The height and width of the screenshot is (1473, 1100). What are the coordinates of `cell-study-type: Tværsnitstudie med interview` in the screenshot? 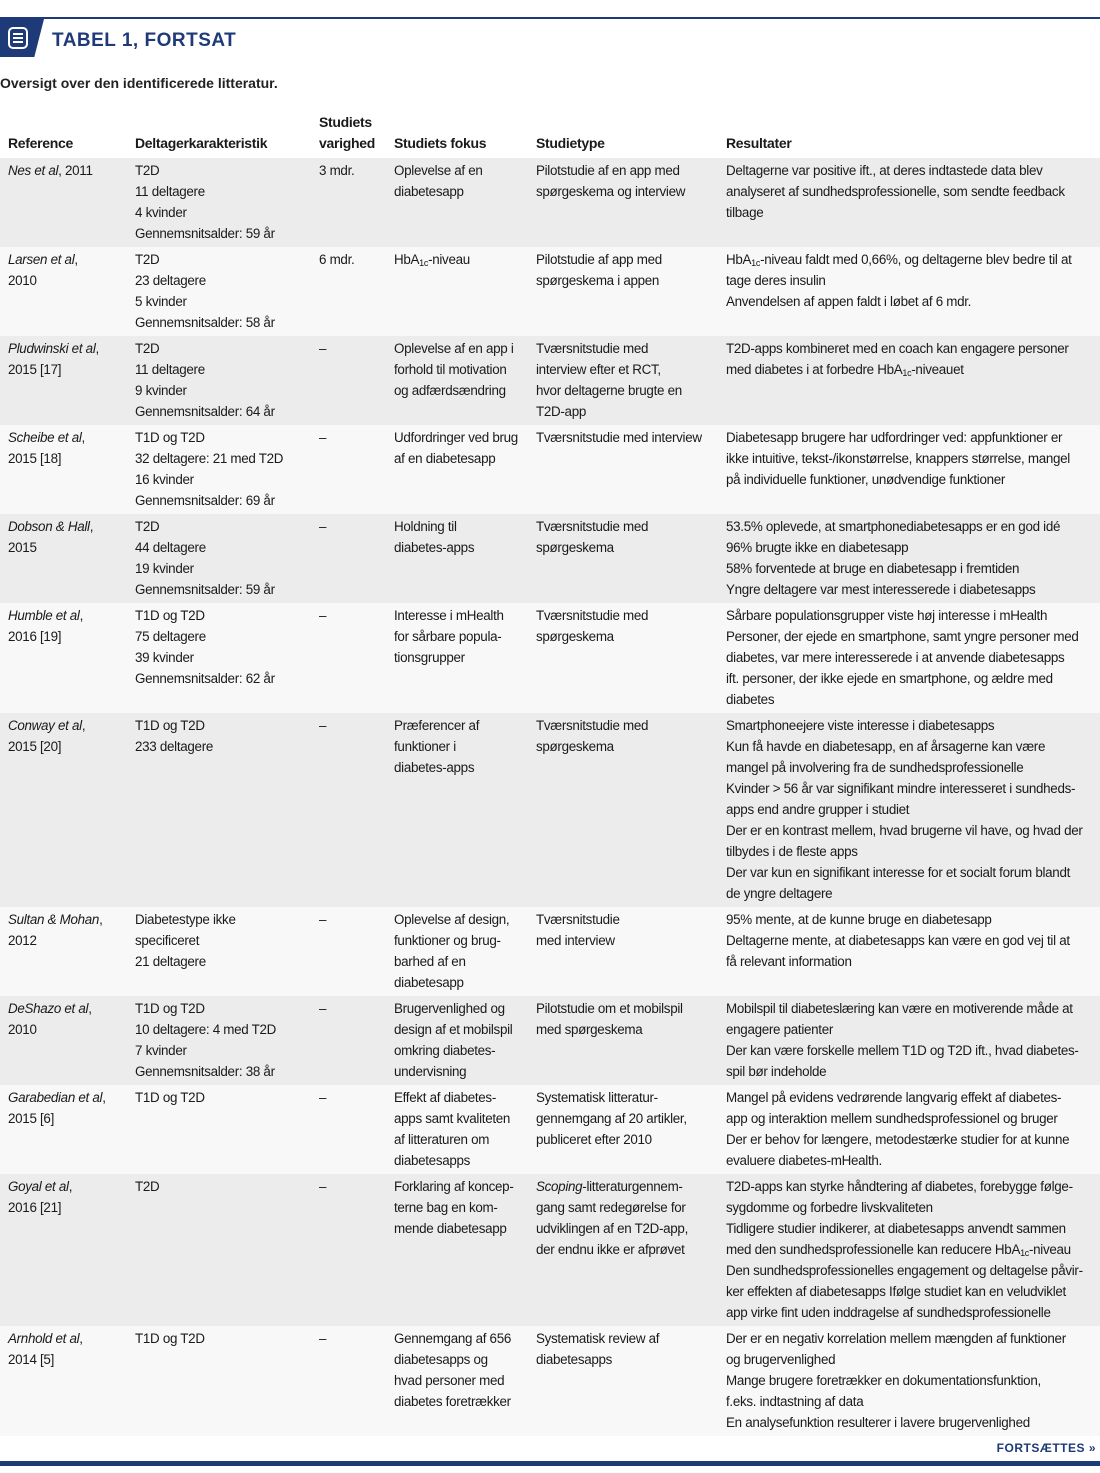 It's located at (623, 469).